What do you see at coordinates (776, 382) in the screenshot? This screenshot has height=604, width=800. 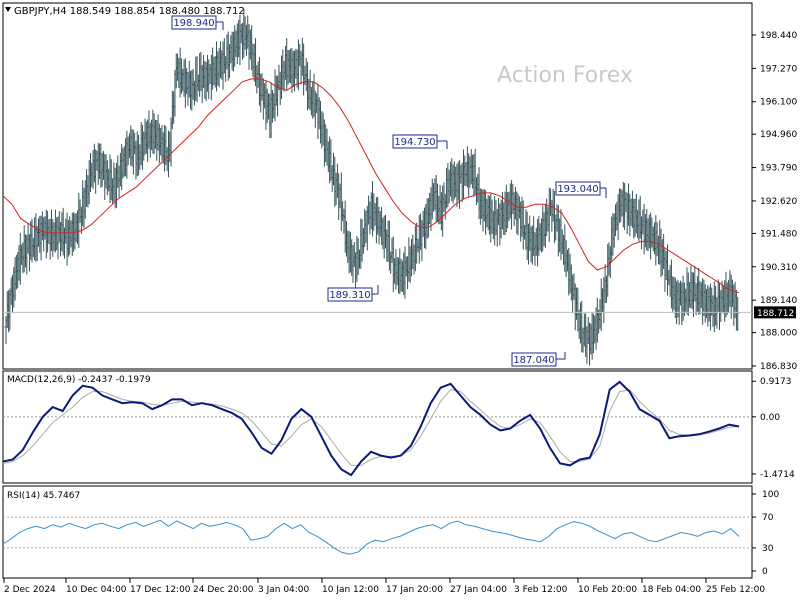 I see `macd-axis-label: 0.9173` at bounding box center [776, 382].